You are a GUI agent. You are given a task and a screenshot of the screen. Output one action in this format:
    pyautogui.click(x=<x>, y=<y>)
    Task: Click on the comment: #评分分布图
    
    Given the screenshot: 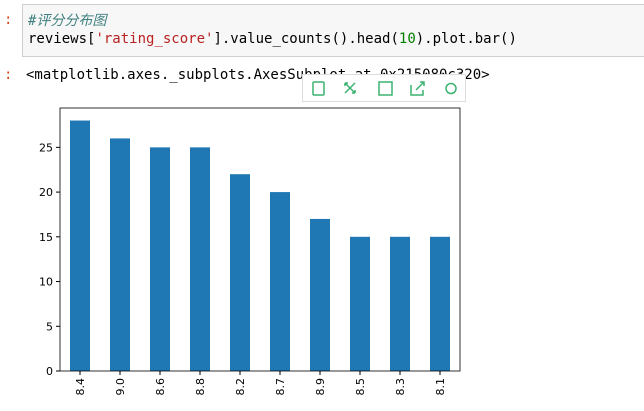 What is the action you would take?
    pyautogui.click(x=67, y=21)
    